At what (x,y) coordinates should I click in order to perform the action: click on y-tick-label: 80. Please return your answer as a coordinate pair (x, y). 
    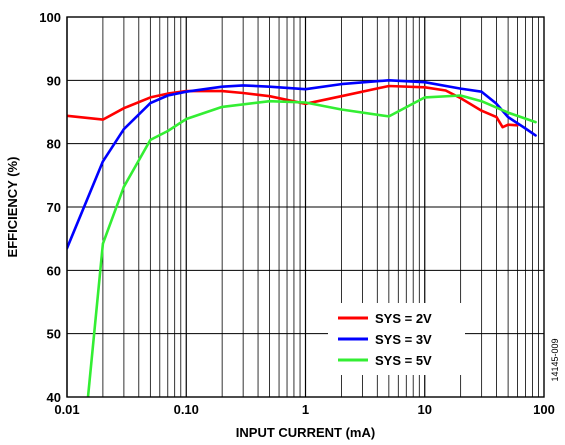
    Looking at the image, I should click on (54, 144).